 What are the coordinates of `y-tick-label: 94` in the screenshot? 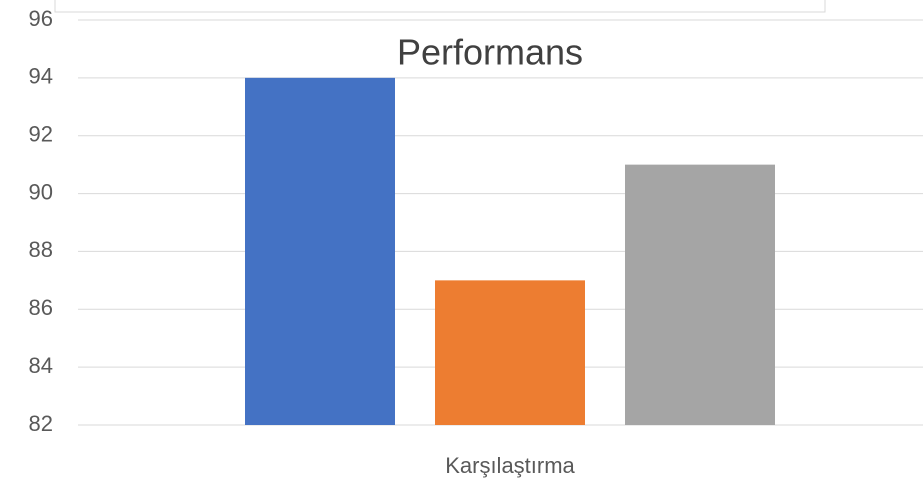 It's located at (41, 76).